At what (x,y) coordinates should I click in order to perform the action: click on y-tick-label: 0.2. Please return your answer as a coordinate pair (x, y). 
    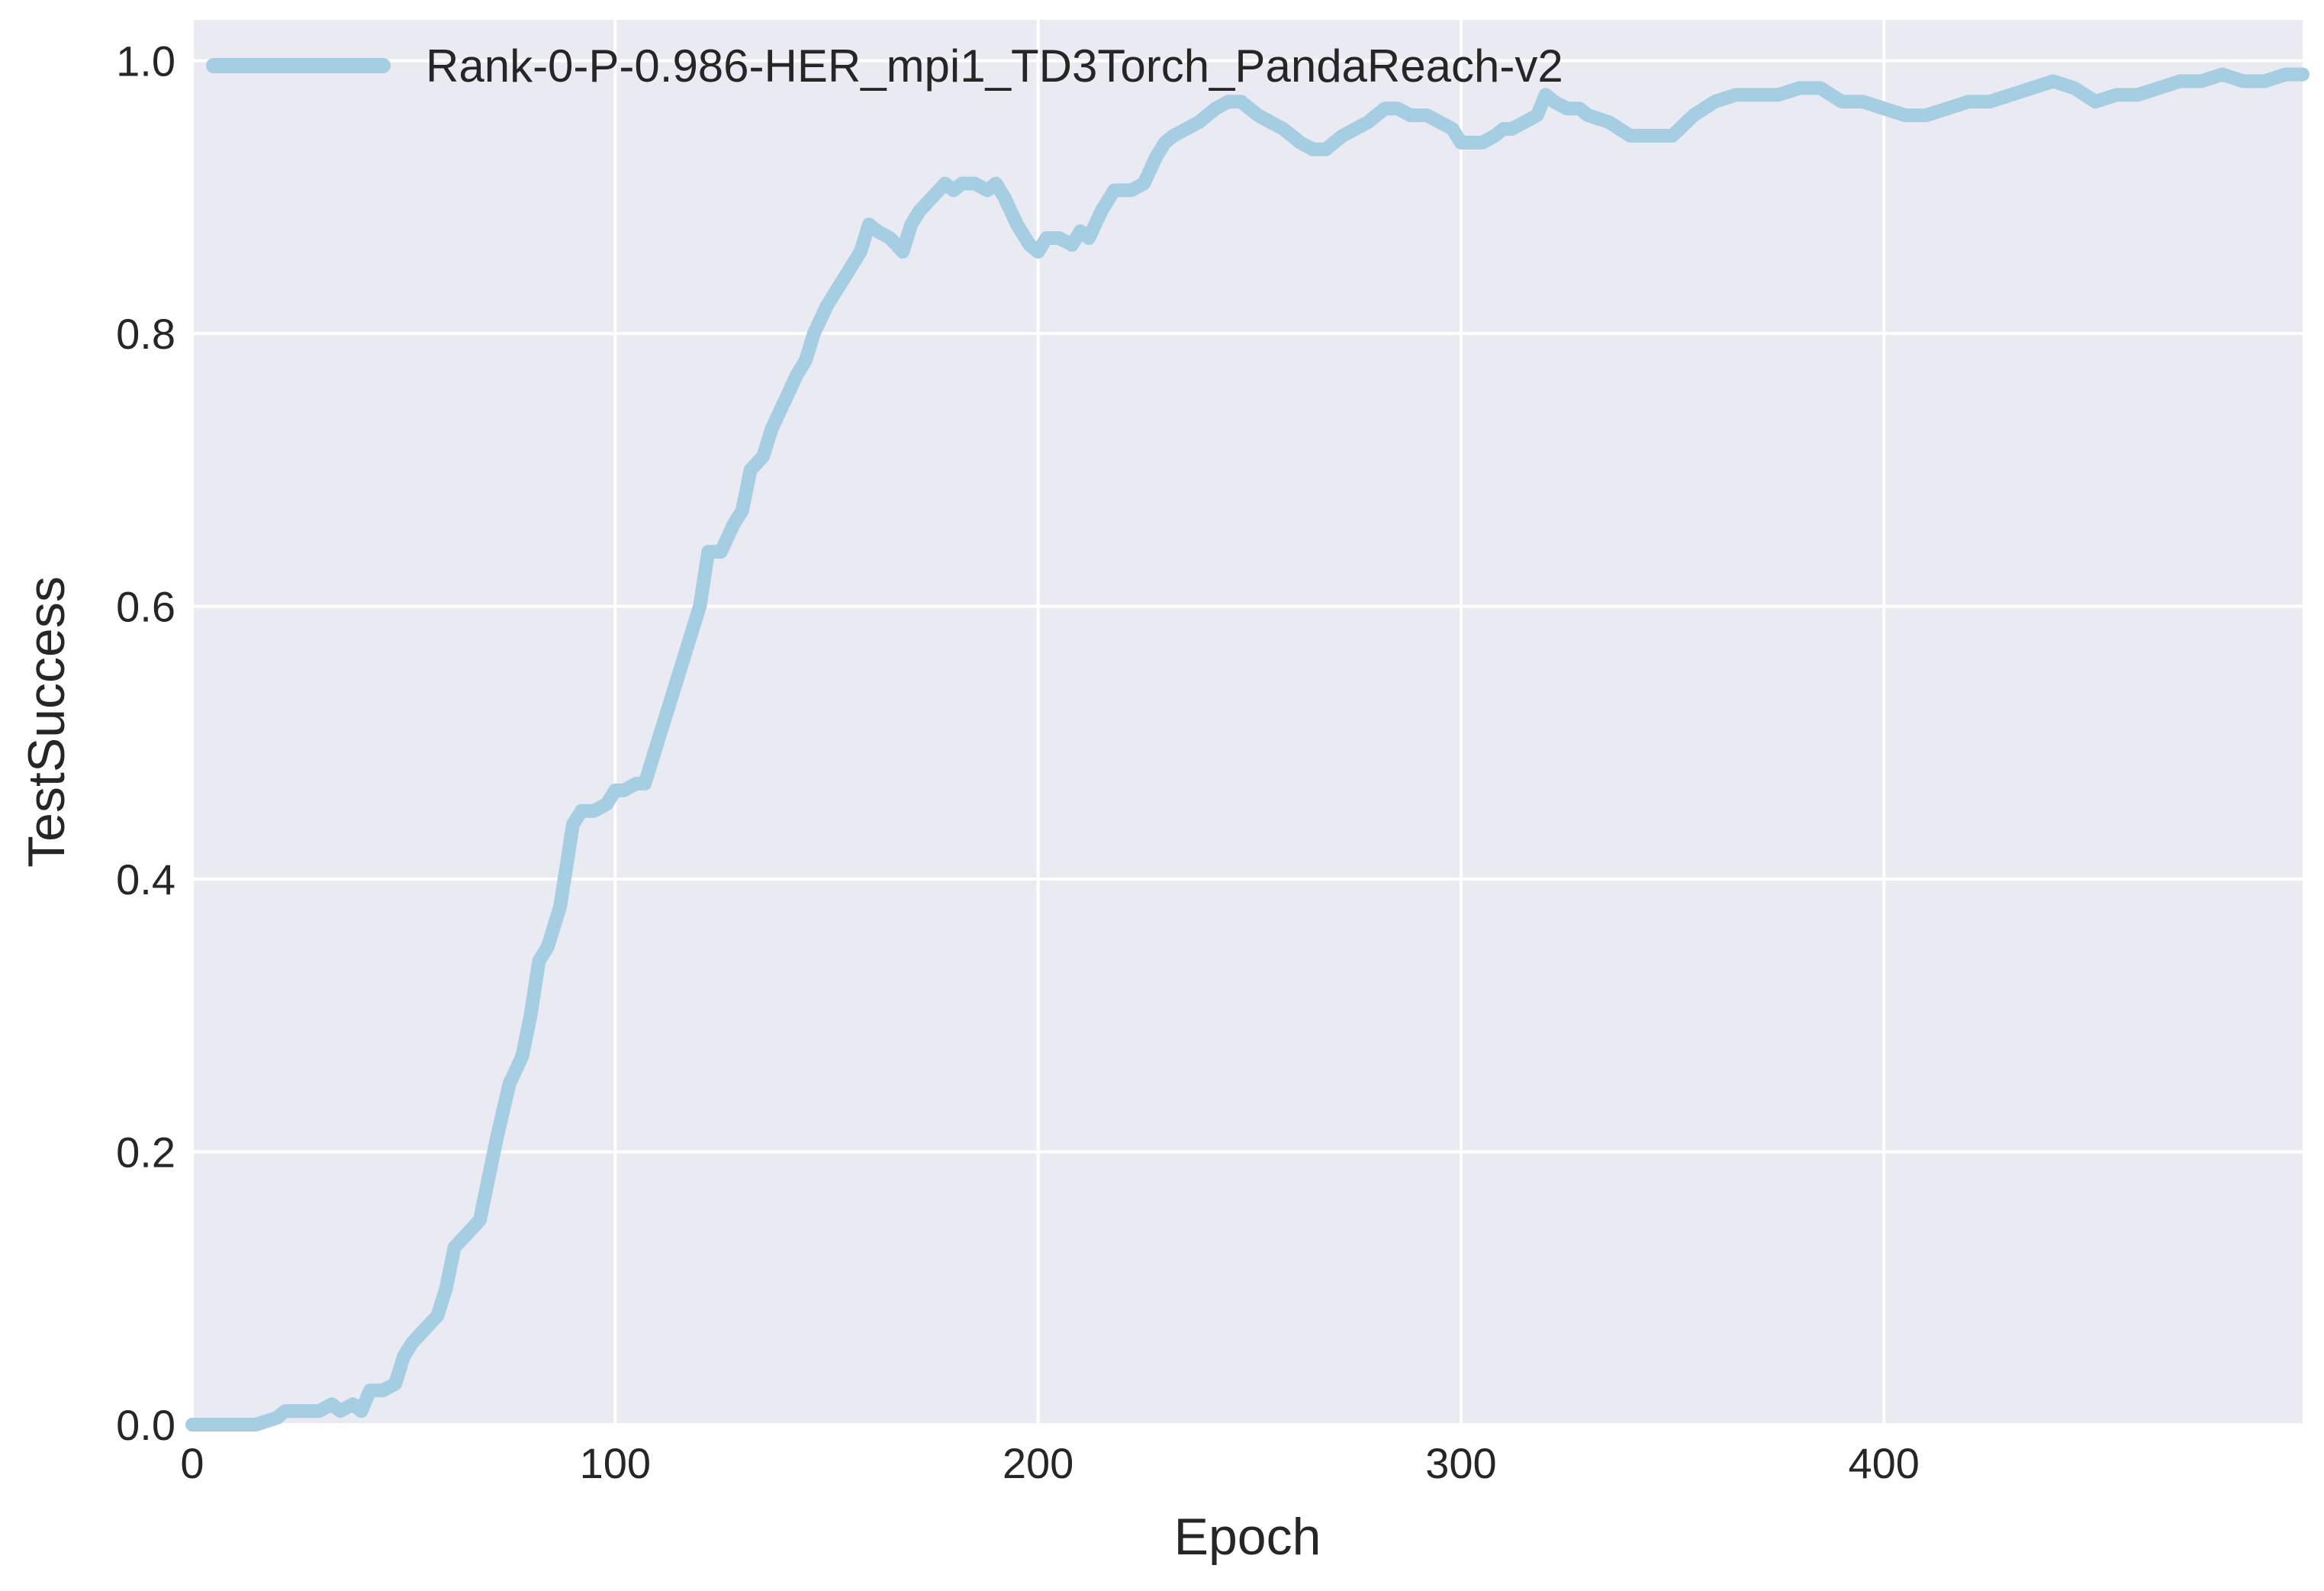
    Looking at the image, I should click on (145, 1153).